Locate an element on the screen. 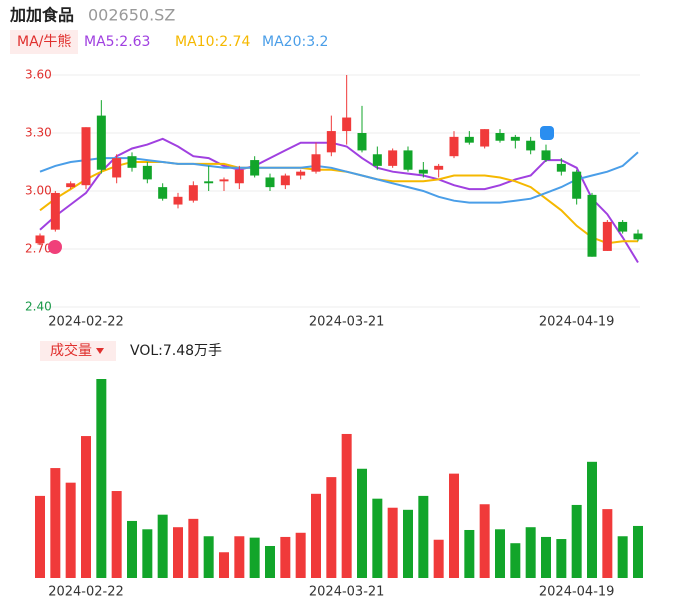  stock-name: 加加食品 is located at coordinates (41, 15).